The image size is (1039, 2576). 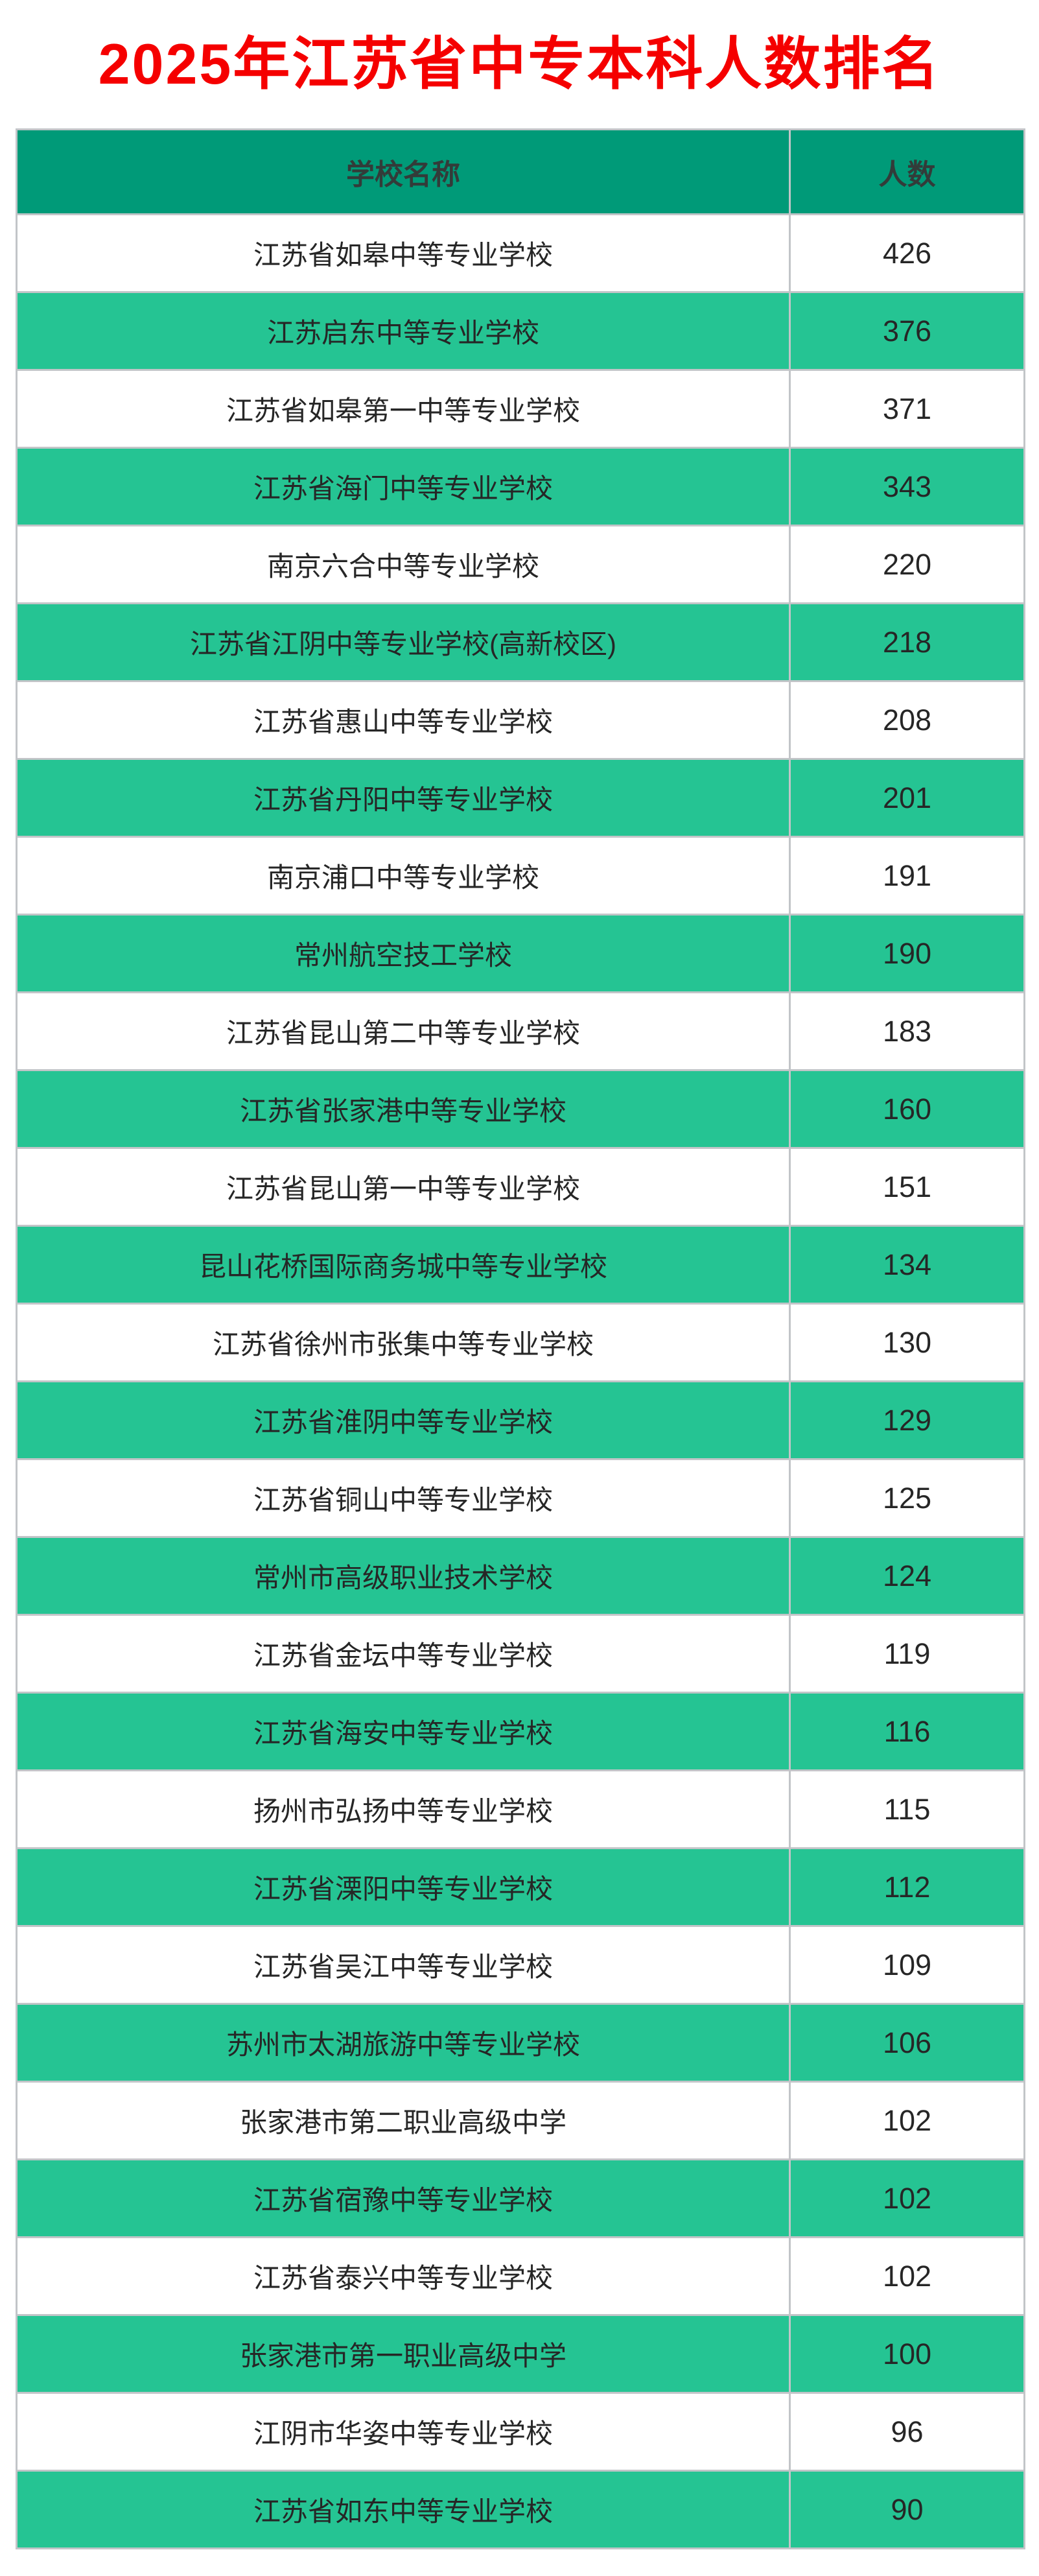 I want to click on school-name-cell: 南京六合中等专业学校, so click(x=403, y=564).